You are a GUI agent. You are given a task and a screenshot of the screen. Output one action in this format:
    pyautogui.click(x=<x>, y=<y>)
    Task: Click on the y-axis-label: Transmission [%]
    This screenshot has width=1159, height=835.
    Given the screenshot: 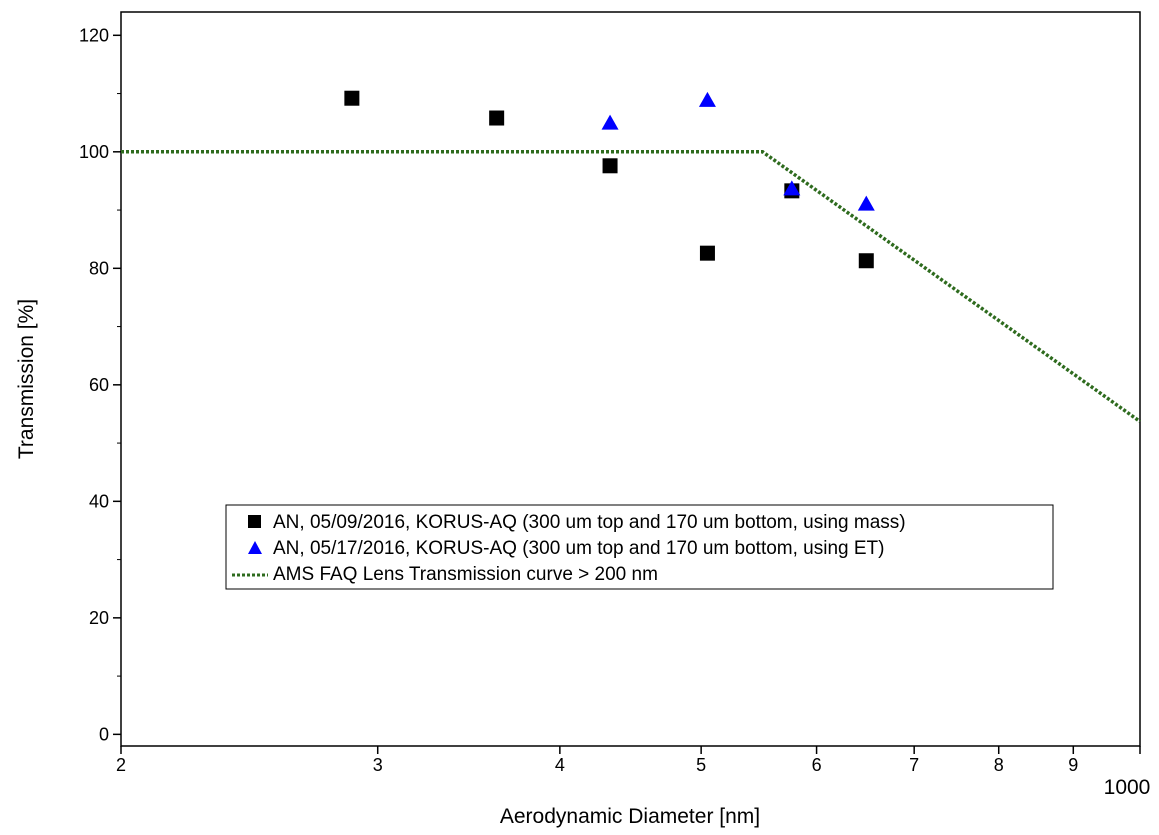 What is the action you would take?
    pyautogui.click(x=26, y=379)
    